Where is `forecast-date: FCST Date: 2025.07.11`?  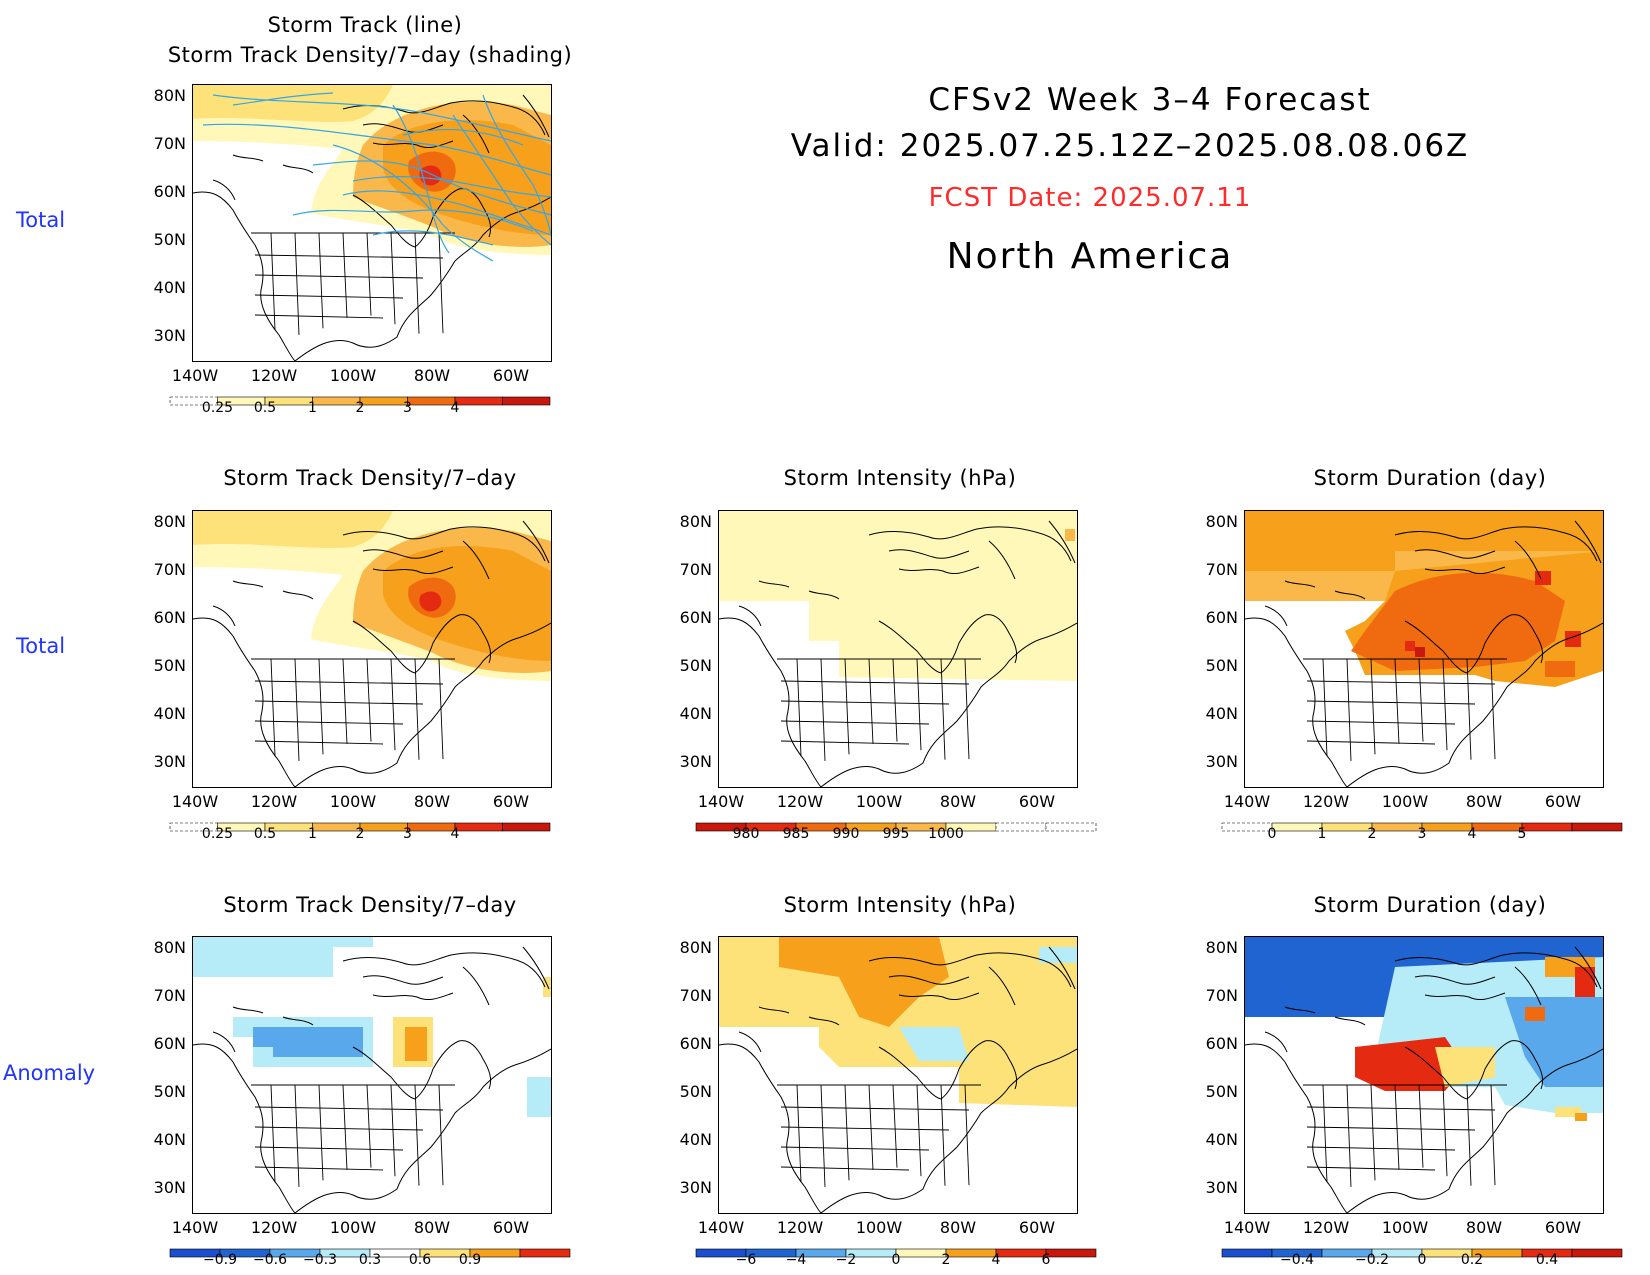
forecast-date: FCST Date: 2025.07.11 is located at coordinates (1090, 198).